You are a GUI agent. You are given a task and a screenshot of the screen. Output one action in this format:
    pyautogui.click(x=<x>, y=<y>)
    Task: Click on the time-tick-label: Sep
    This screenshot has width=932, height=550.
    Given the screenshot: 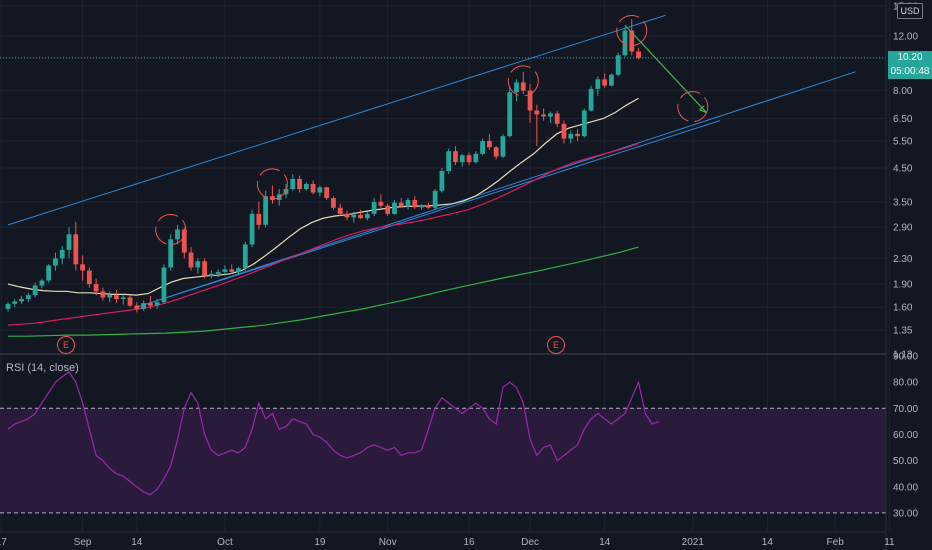 What is the action you would take?
    pyautogui.click(x=83, y=542)
    